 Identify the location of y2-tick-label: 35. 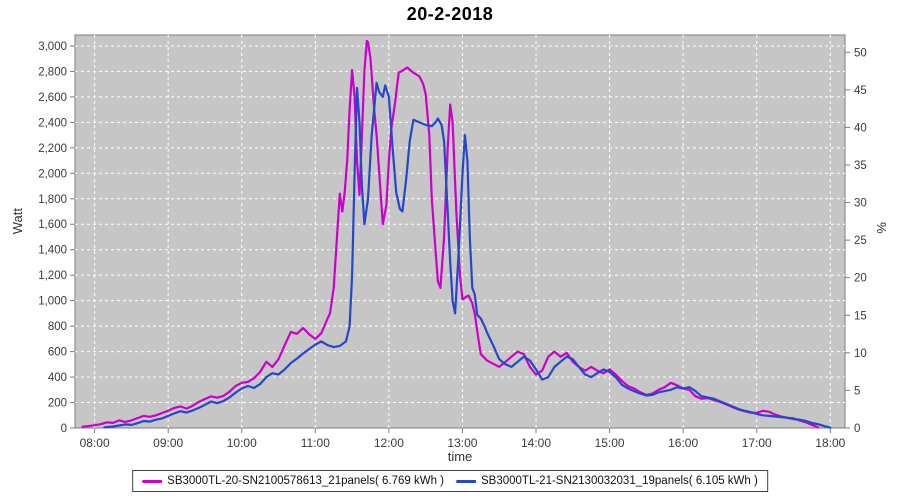
(860, 166).